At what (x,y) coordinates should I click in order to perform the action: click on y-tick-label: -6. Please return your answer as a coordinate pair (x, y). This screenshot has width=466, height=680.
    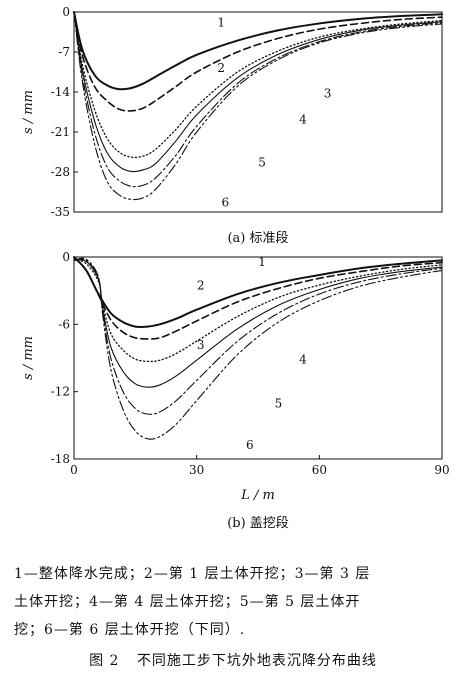
    Looking at the image, I should click on (64, 324).